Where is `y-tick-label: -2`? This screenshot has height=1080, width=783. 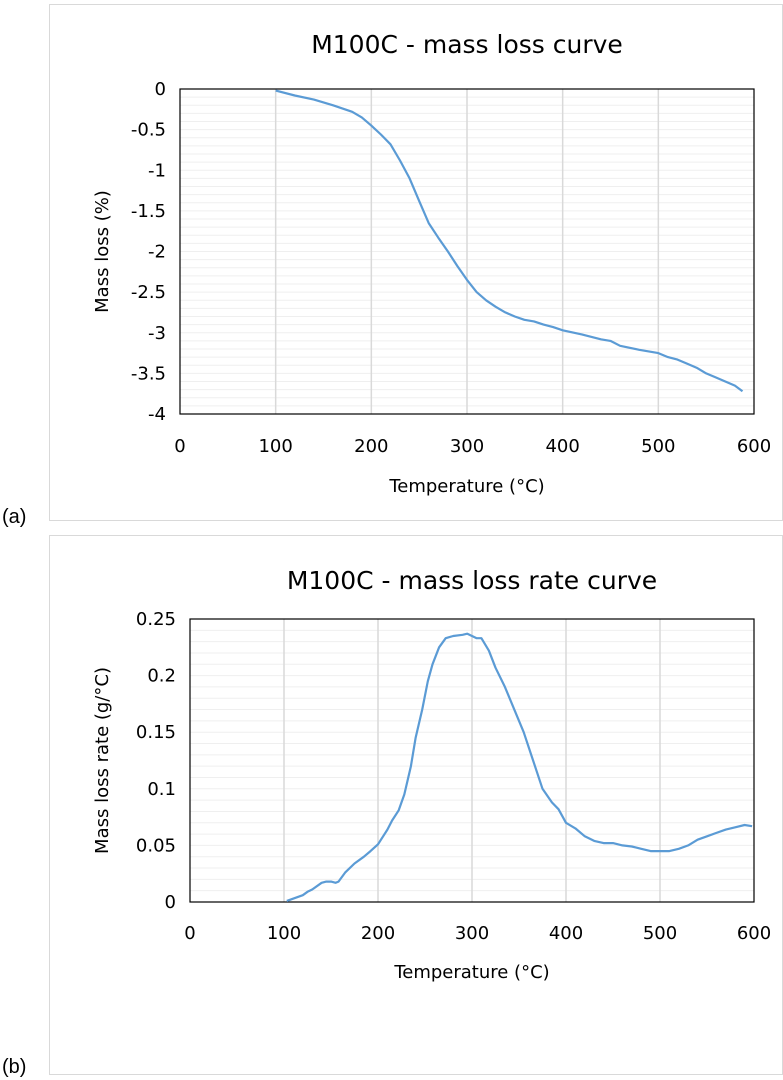 y-tick-label: -2 is located at coordinates (157, 252).